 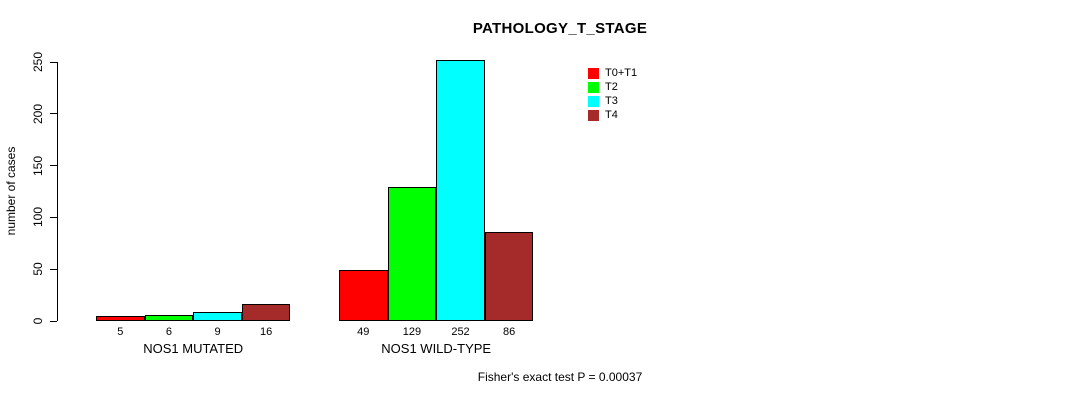 I want to click on y-axis-label: number of cases, so click(x=11, y=191).